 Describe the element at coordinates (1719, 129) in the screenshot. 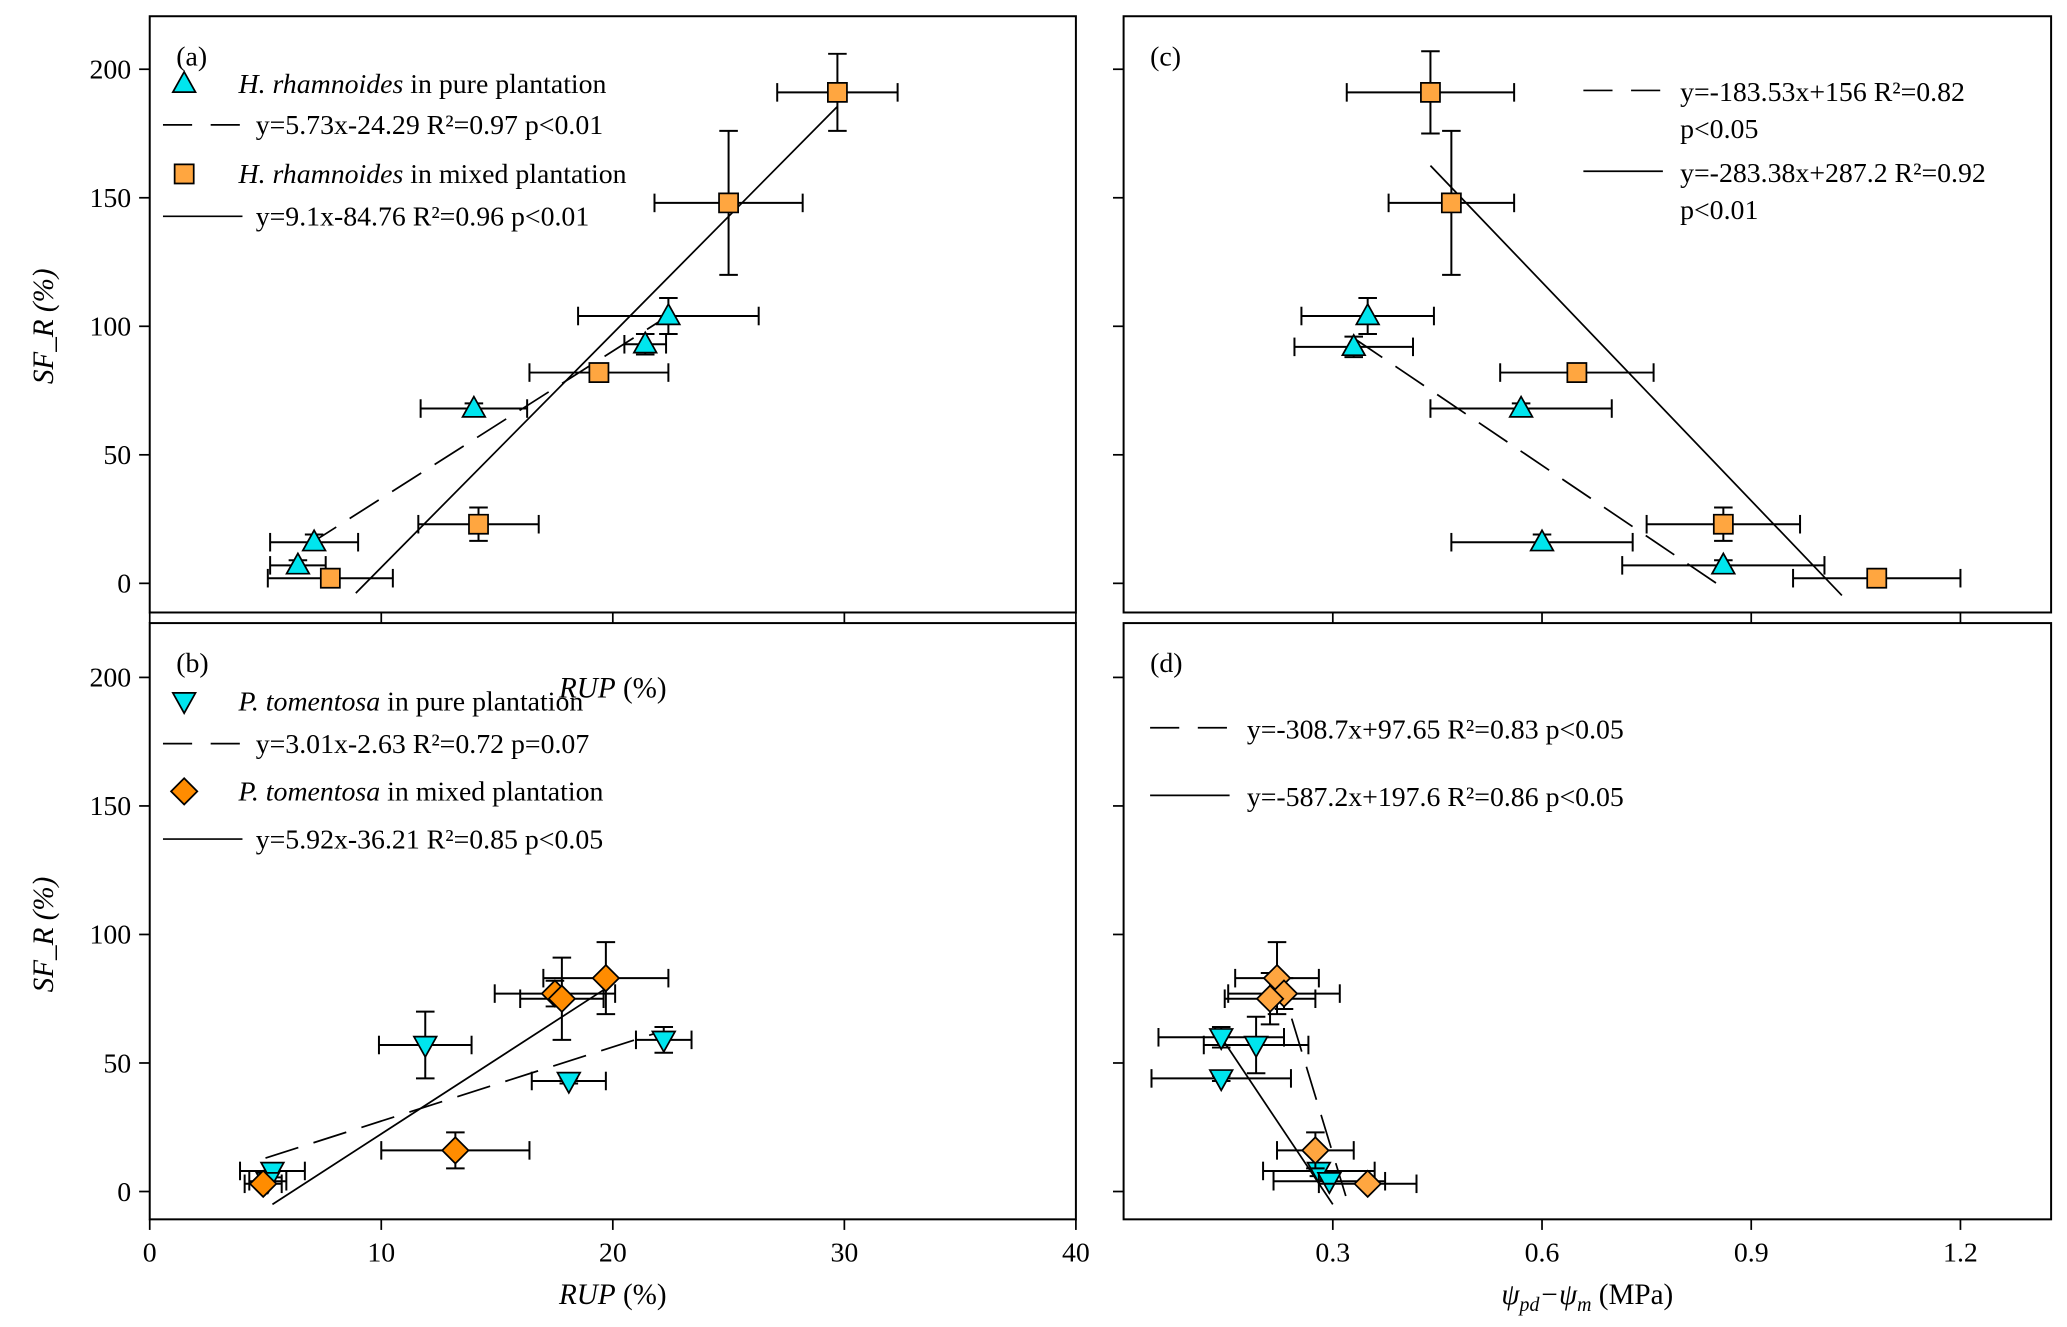

I see `legend-fit-label-p: p<0.05` at that location.